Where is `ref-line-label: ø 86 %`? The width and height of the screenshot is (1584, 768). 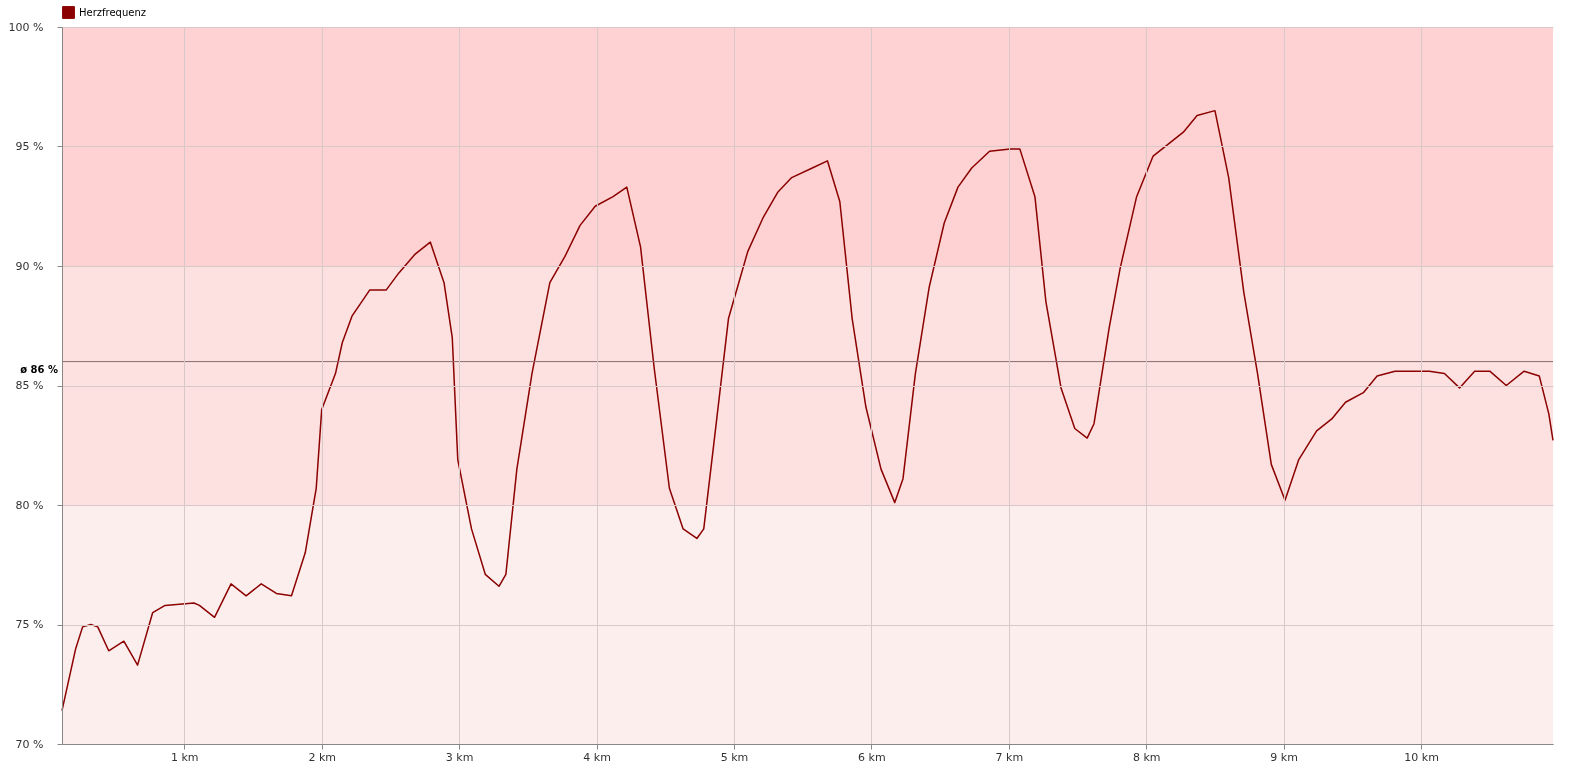
ref-line-label: ø 86 % is located at coordinates (39, 369).